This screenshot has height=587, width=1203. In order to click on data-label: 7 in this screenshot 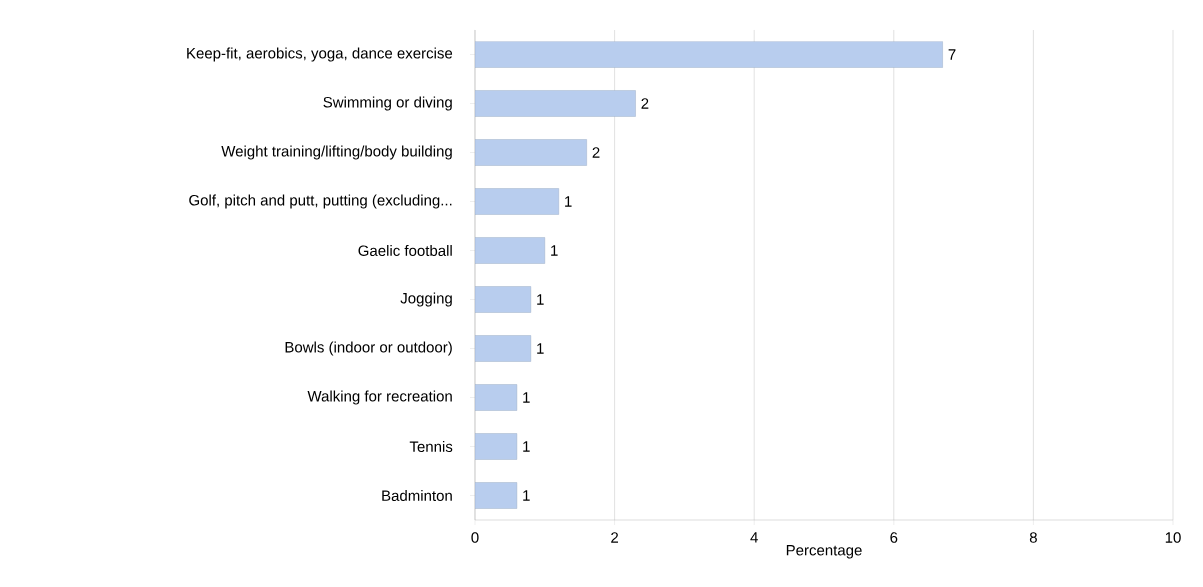, I will do `click(952, 54)`.